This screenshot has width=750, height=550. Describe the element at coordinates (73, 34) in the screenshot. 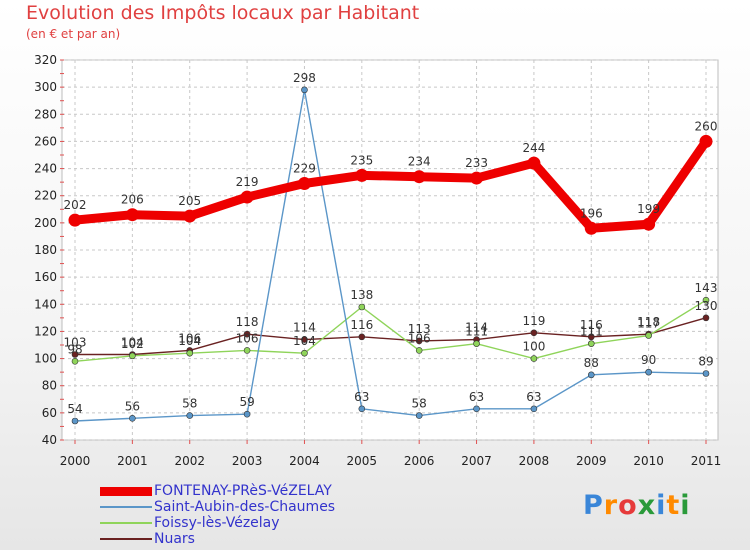

I see `chart-subtitle: (en € et par an)` at that location.